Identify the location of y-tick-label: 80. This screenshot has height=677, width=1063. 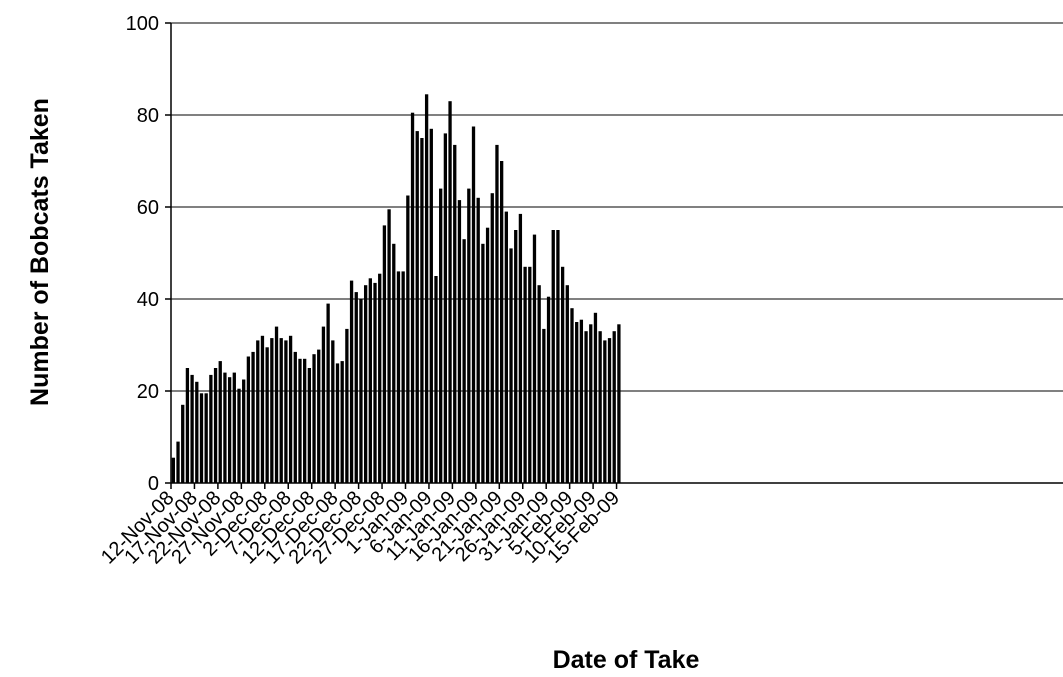
(148, 116).